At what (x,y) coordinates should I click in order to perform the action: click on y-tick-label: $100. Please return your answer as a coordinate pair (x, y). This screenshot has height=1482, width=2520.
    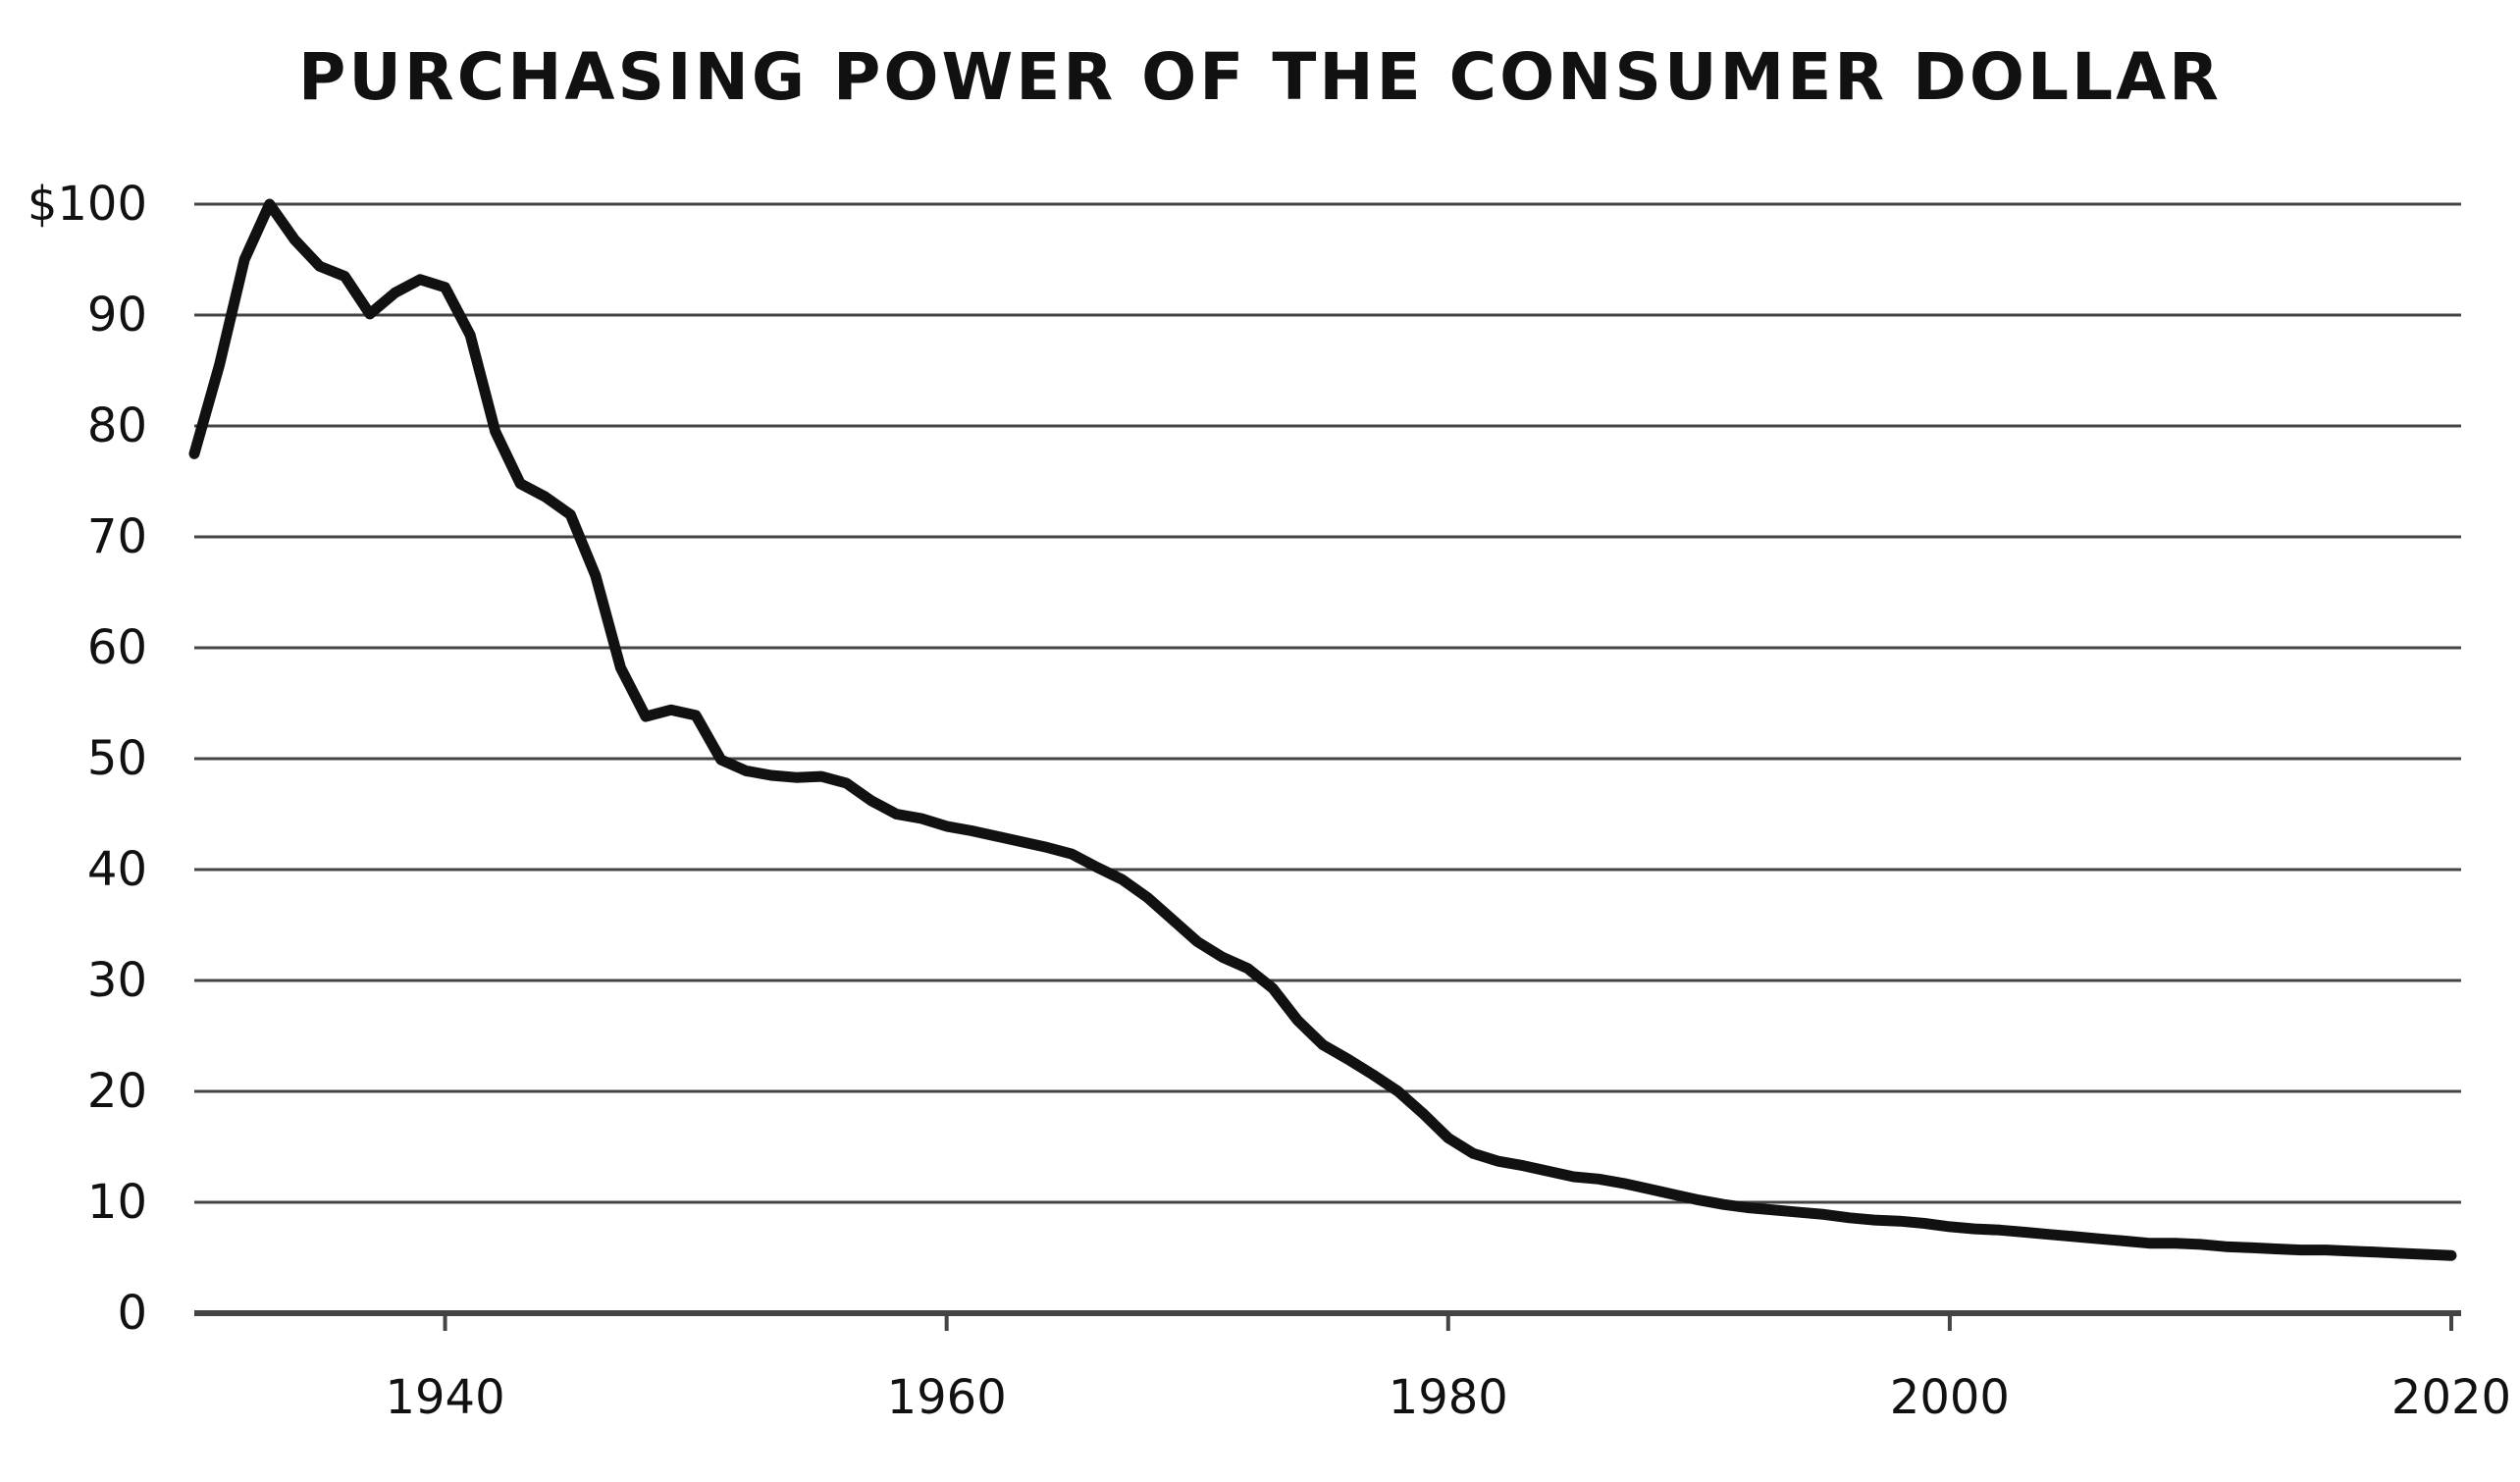
    Looking at the image, I should click on (87, 204).